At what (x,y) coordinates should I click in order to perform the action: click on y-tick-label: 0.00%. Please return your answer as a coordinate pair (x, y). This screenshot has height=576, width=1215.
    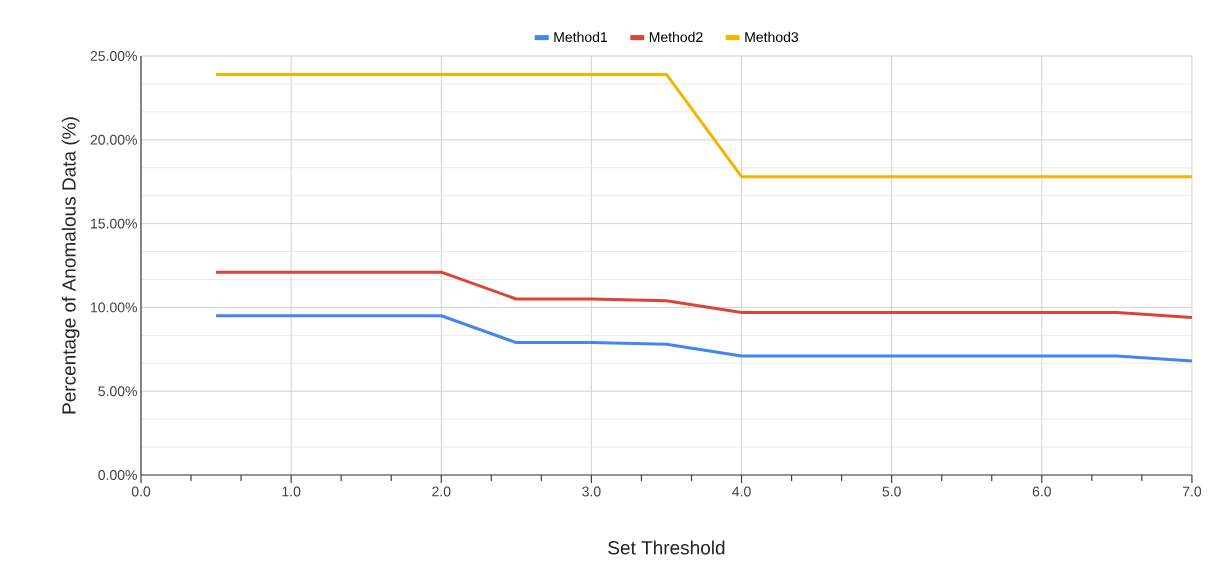
    Looking at the image, I should click on (117, 475).